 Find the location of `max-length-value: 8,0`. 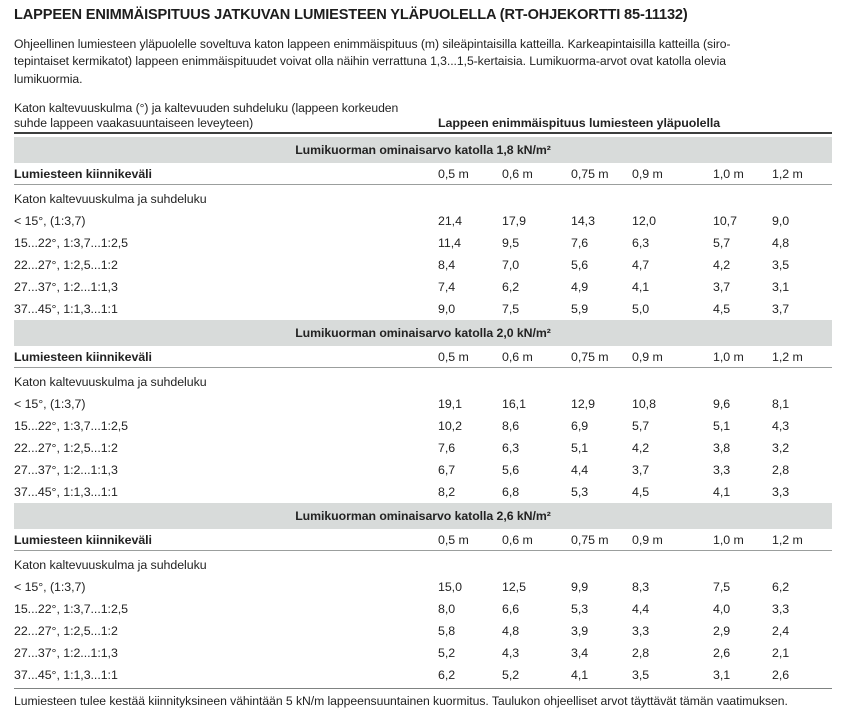

max-length-value: 8,0 is located at coordinates (447, 609).